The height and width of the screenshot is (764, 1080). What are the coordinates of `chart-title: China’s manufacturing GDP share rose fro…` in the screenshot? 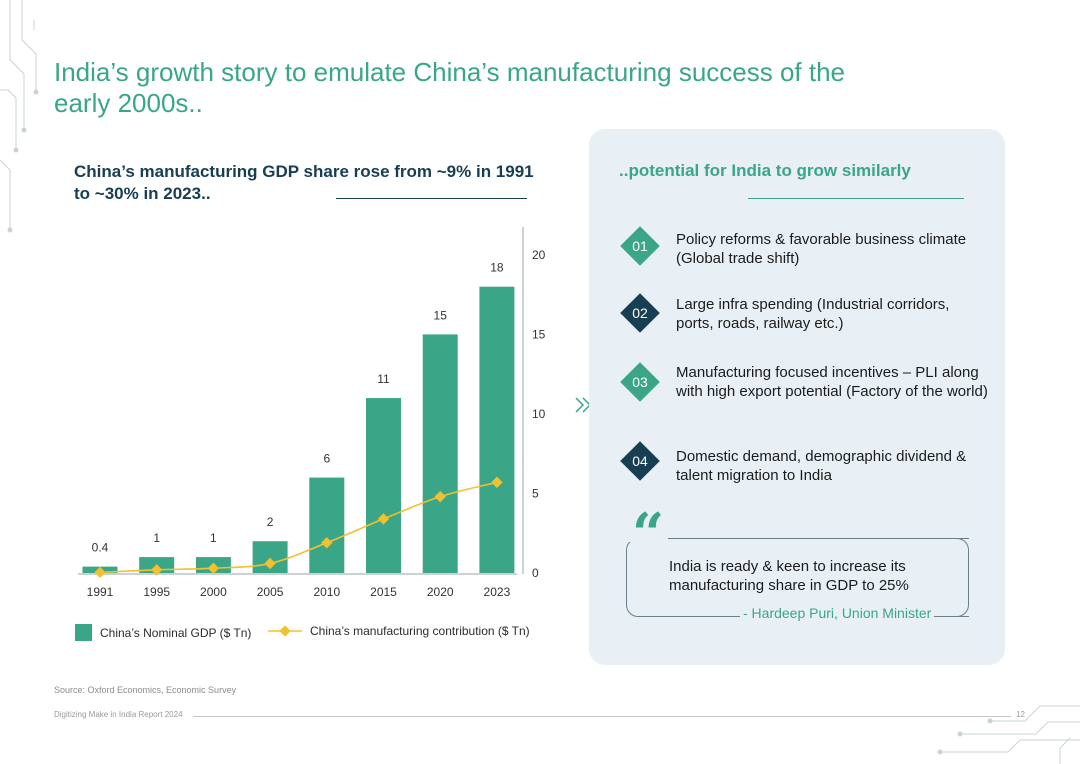 It's located at (304, 182).